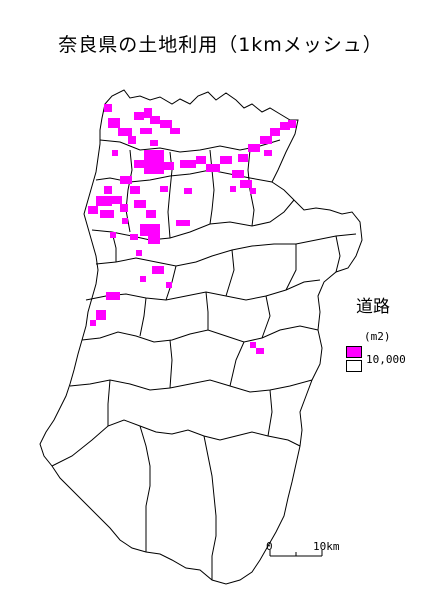 The width and height of the screenshot is (441, 605). I want to click on legend-title: 道路, so click(373, 307).